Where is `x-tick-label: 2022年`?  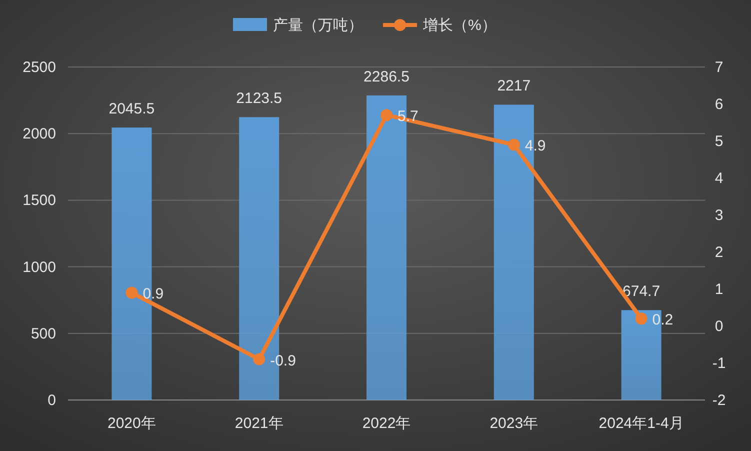 x-tick-label: 2022年 is located at coordinates (386, 423).